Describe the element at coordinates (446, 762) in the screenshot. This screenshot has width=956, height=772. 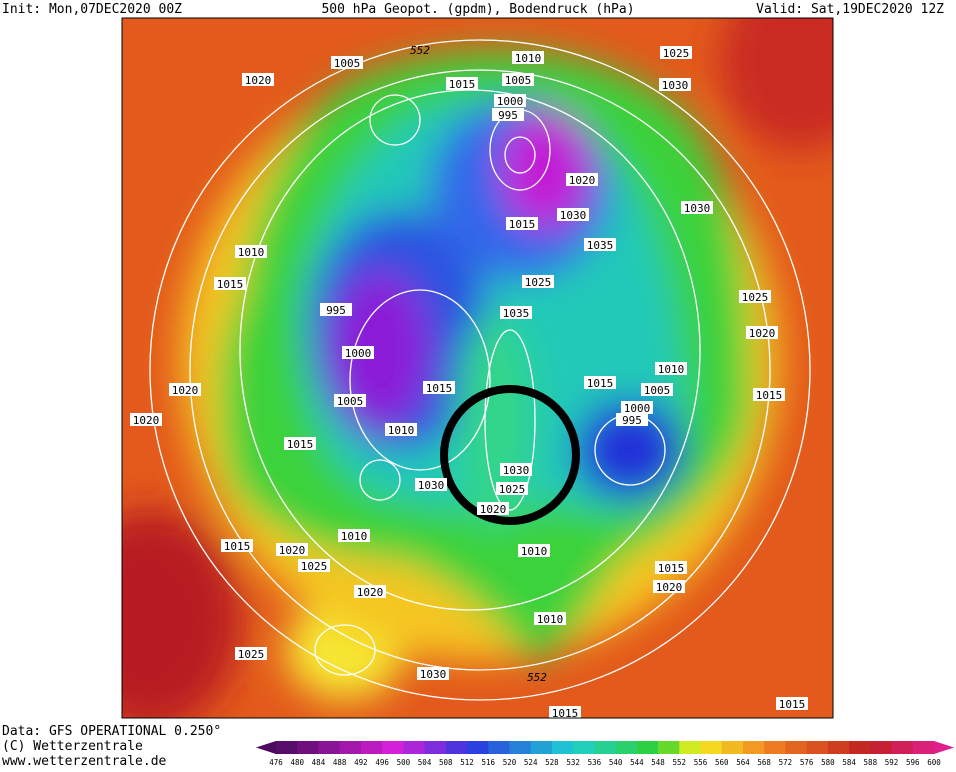
I see `colorbar-label: 508` at that location.